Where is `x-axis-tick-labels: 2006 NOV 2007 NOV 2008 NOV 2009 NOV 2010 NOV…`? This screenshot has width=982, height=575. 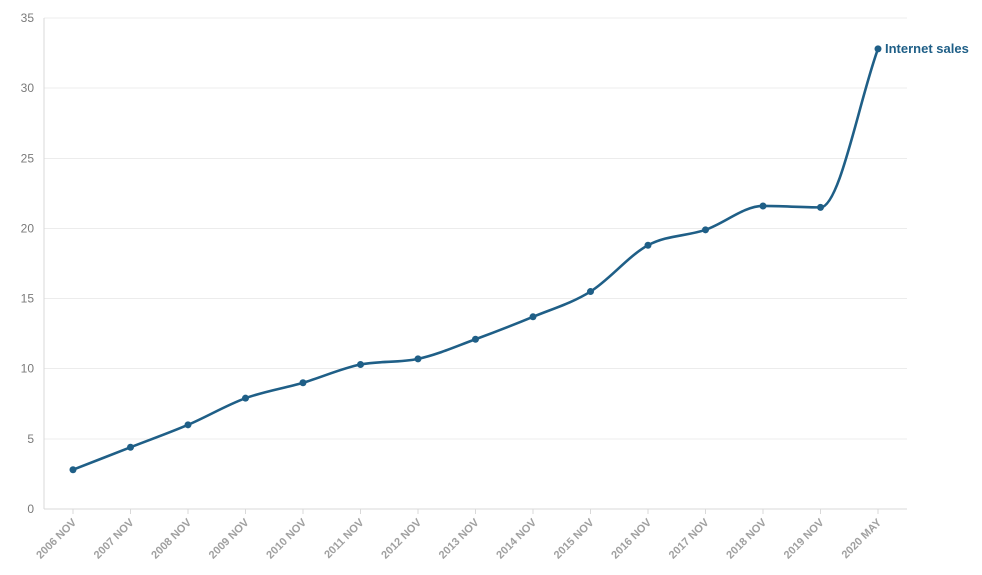 x-axis-tick-labels: 2006 NOV 2007 NOV 2008 NOV 2009 NOV 2010 NOV… is located at coordinates (459, 538).